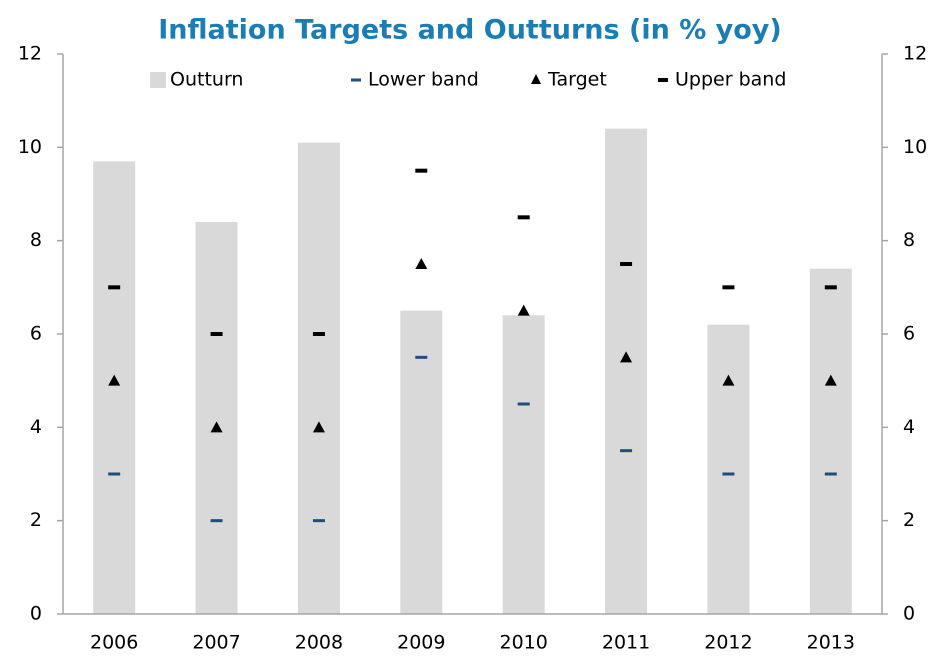 This screenshot has width=930, height=659. What do you see at coordinates (909, 614) in the screenshot?
I see `y2-tick-label: 0` at bounding box center [909, 614].